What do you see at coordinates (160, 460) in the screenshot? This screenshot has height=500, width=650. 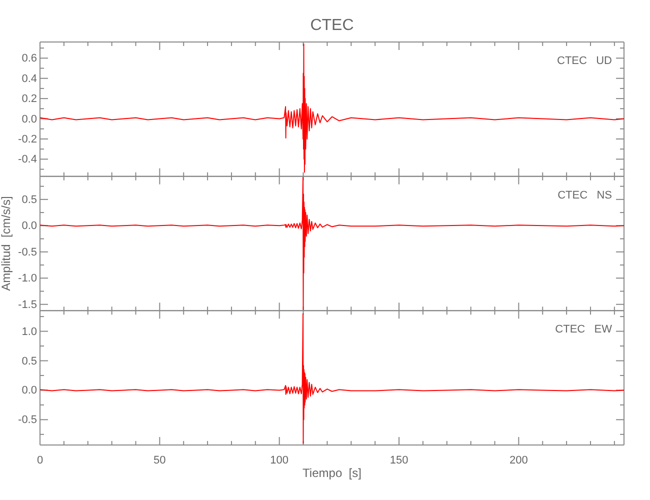 I see `x-tick-label: 50` at bounding box center [160, 460].